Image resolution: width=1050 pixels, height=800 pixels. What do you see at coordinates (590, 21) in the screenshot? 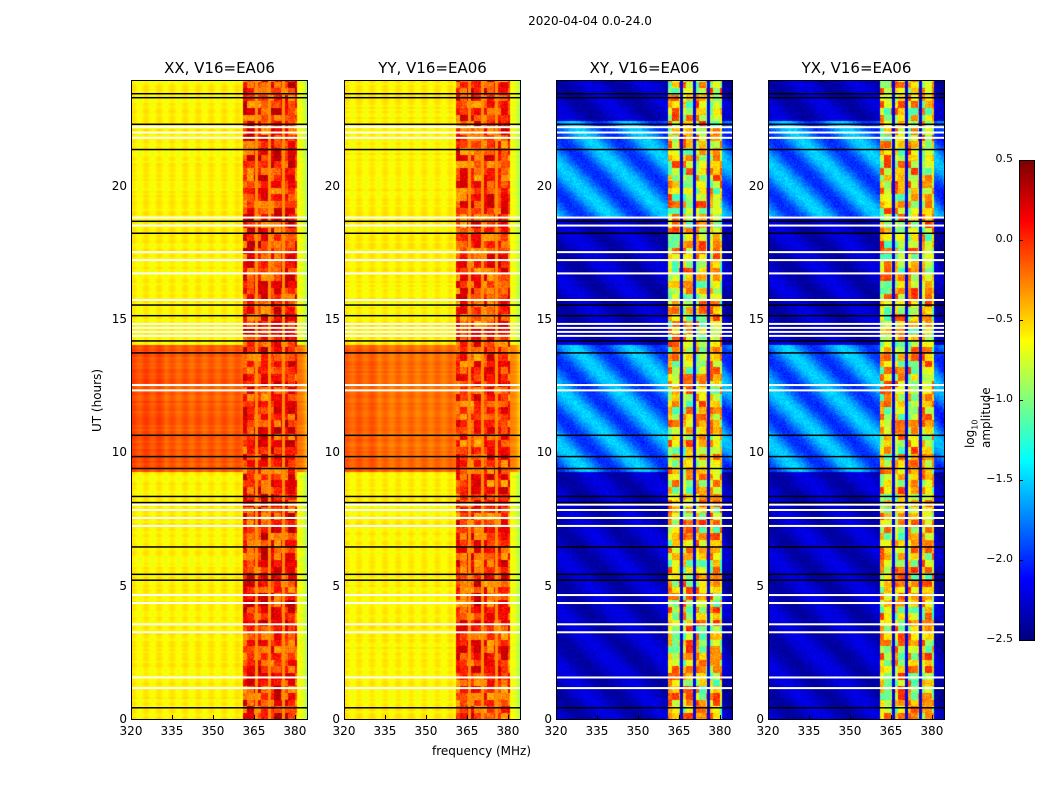
I see `figure-title: 2020-04-04 0.0-24.0` at bounding box center [590, 21].